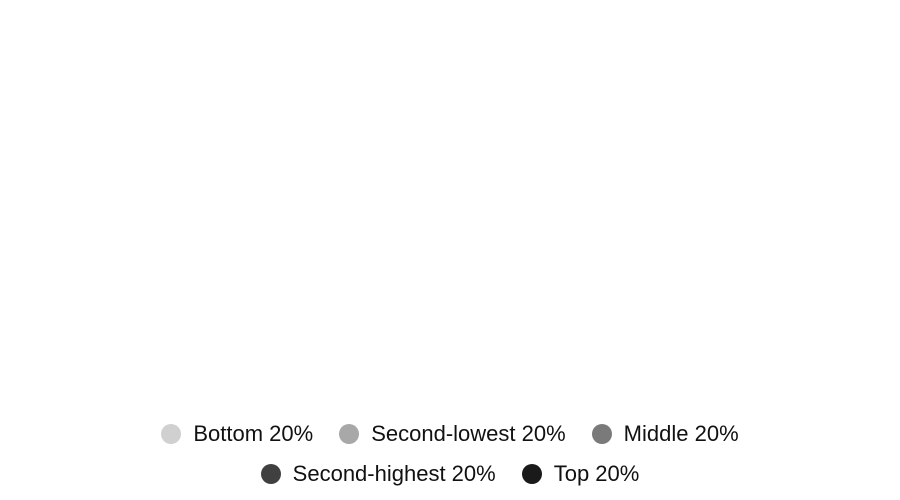 This screenshot has width=900, height=500. What do you see at coordinates (681, 433) in the screenshot?
I see `legend-label: Middle 20%` at bounding box center [681, 433].